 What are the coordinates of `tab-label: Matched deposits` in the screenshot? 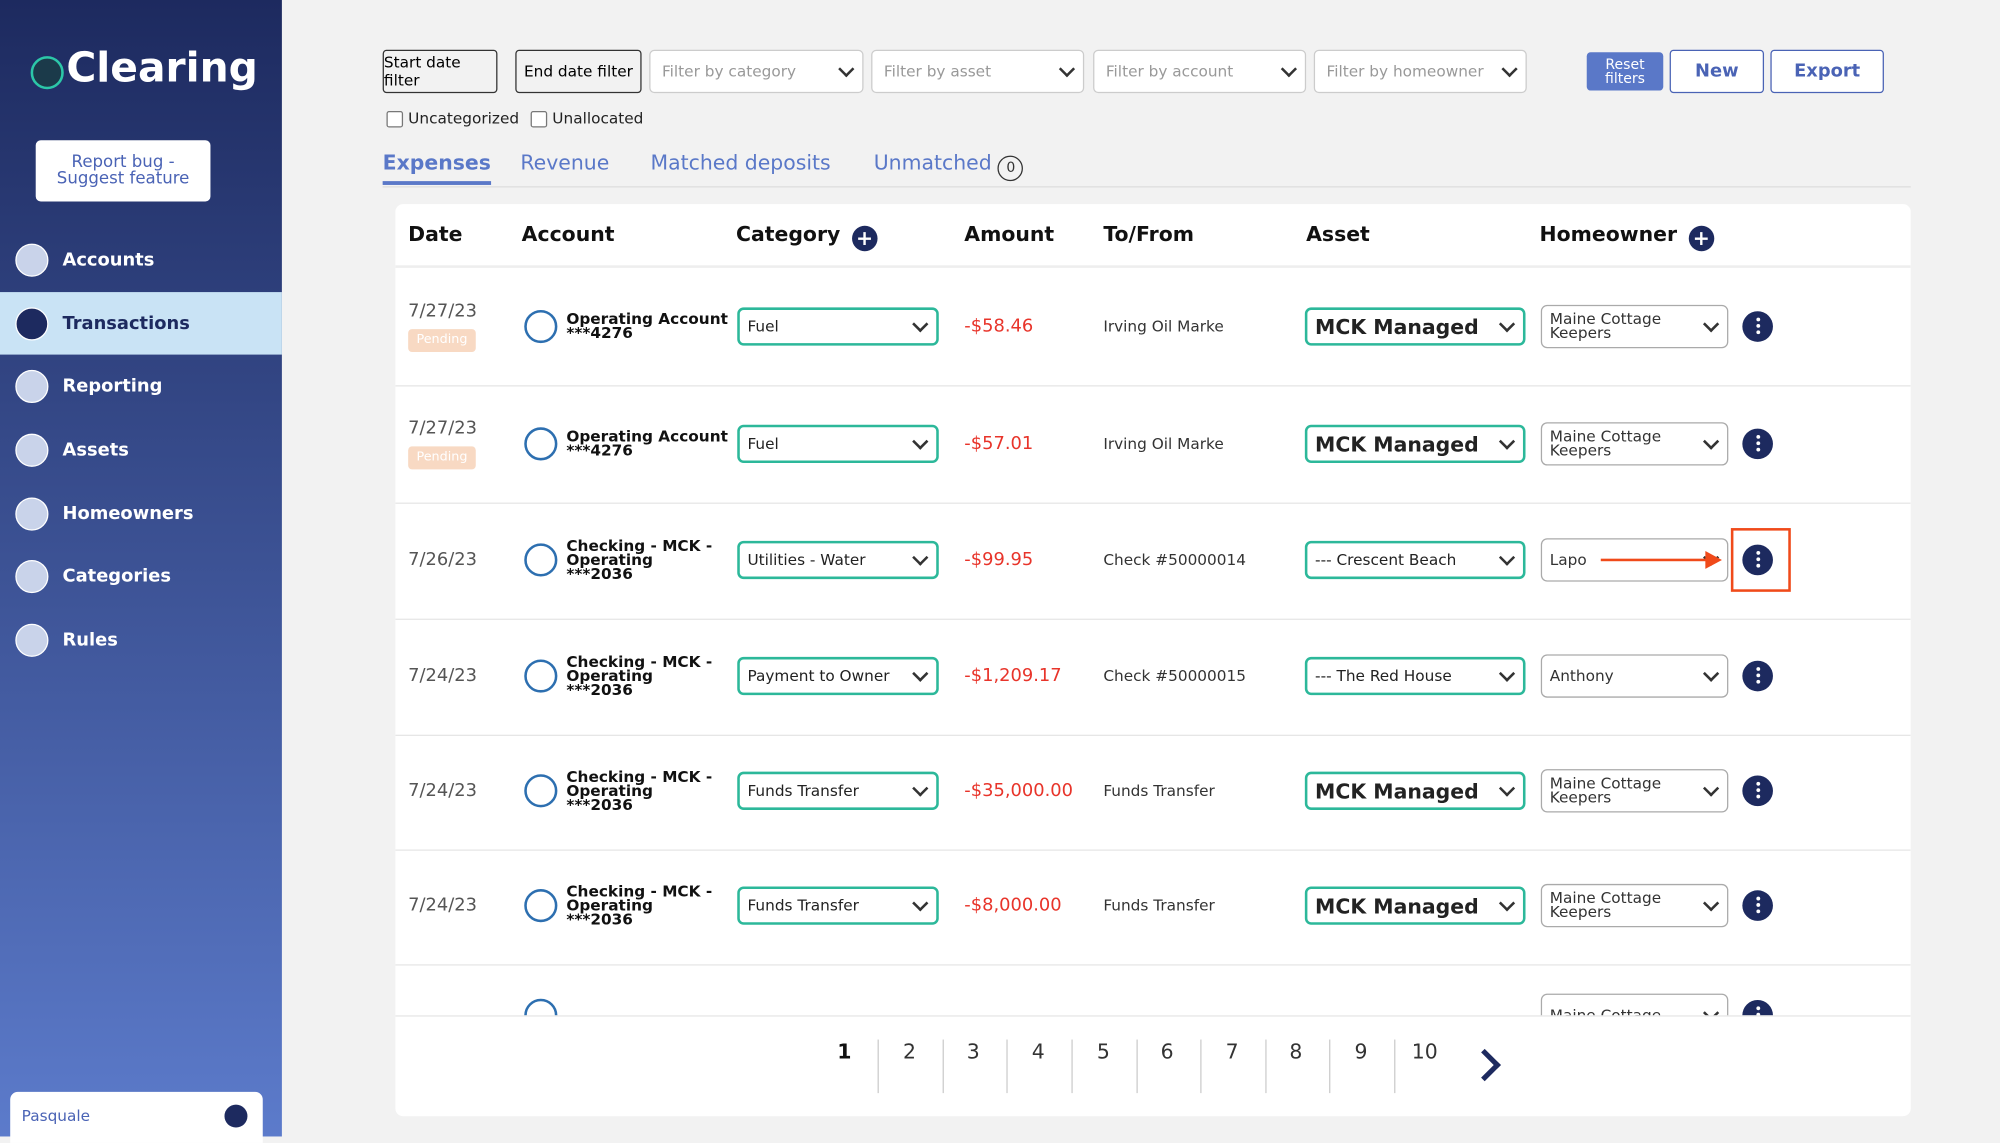 It's located at (740, 162).